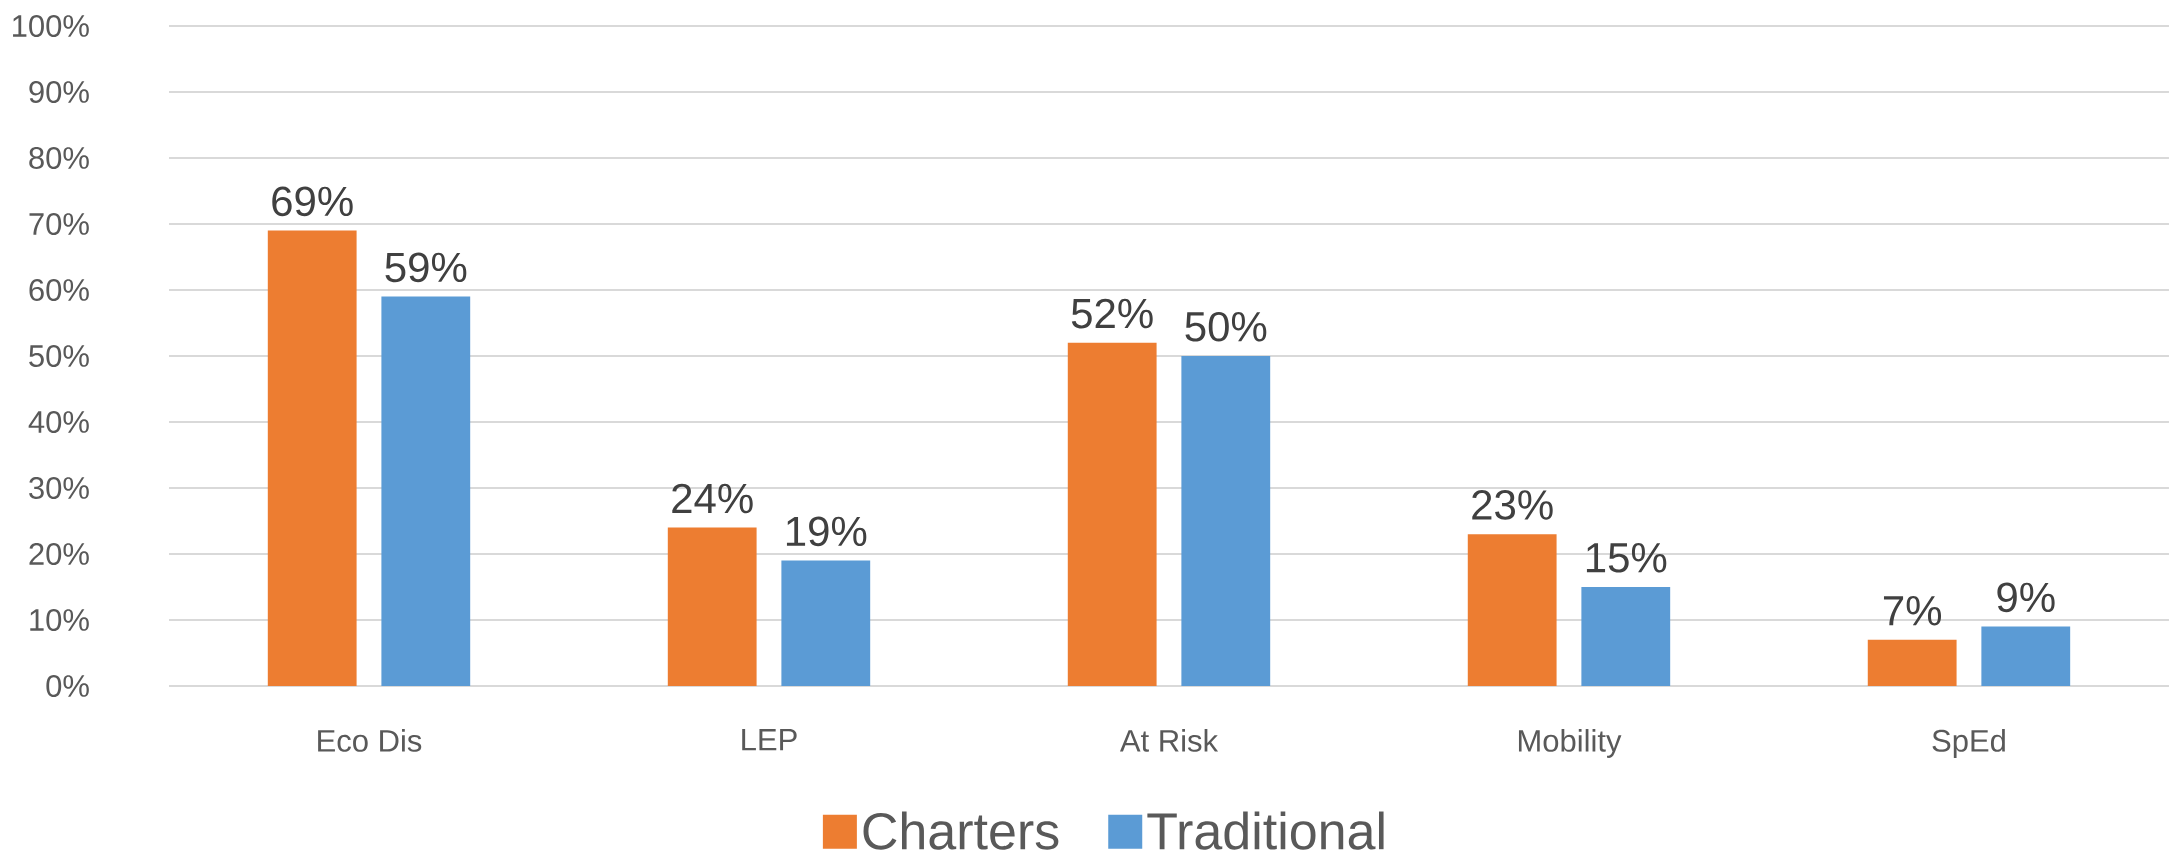 The image size is (2173, 858). Describe the element at coordinates (1968, 743) in the screenshot. I see `x-tick-label: SpEd` at that location.